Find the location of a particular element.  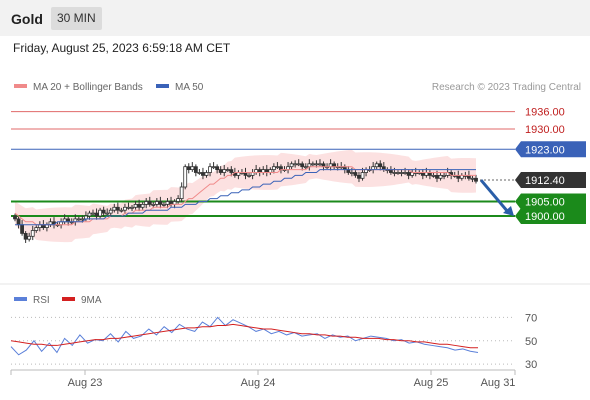

level-tag-current is located at coordinates (550, 180).